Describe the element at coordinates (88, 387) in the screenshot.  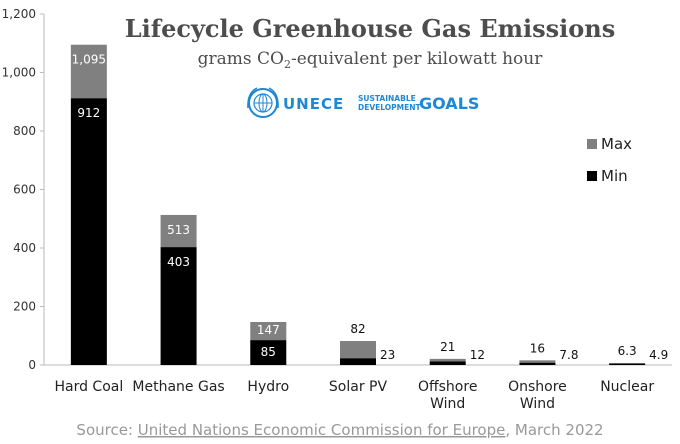
I see `x-tick-label: Hard Coal` at that location.